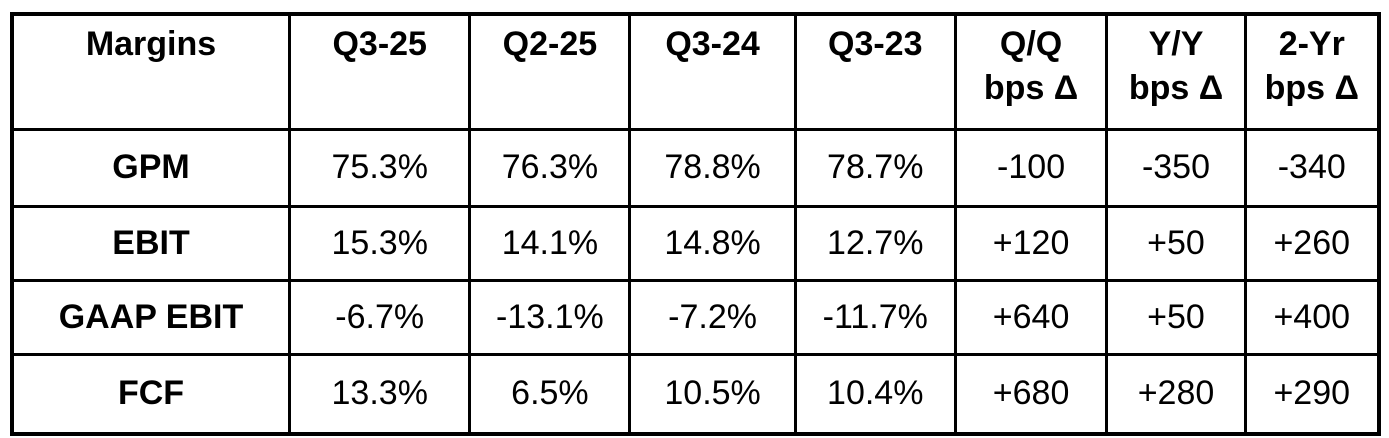 This screenshot has height=438, width=1389. I want to click on header-q2-25: Q2-25, so click(550, 71).